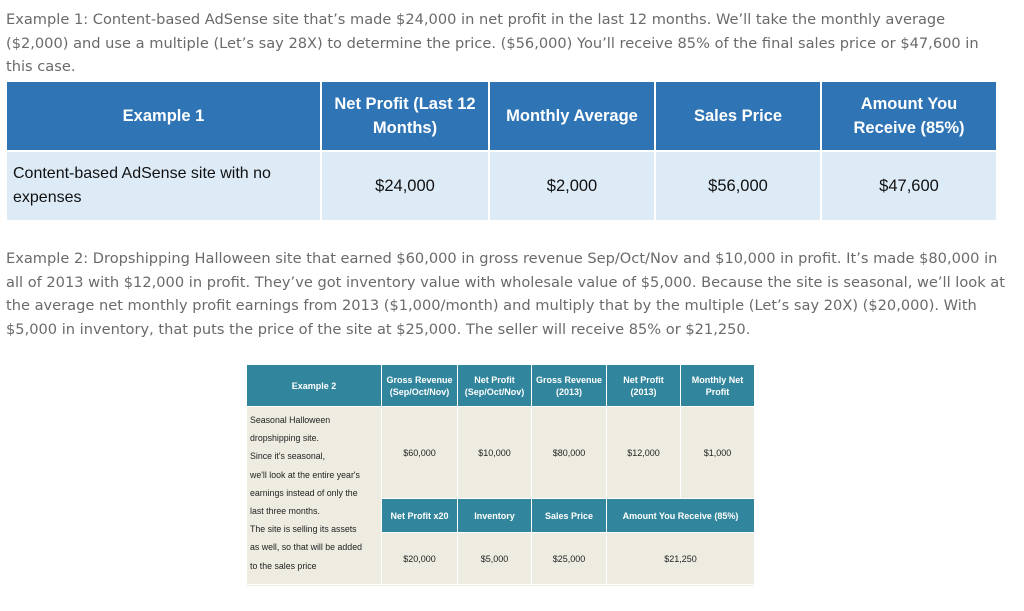 The height and width of the screenshot is (611, 1024). What do you see at coordinates (572, 186) in the screenshot?
I see `monthly-average-value: $2,000` at bounding box center [572, 186].